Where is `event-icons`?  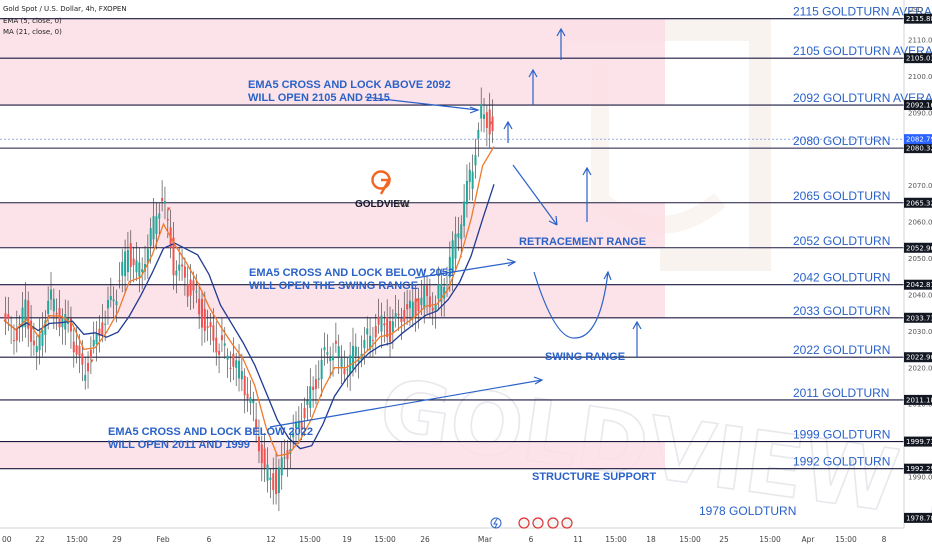 event-icons is located at coordinates (531, 523).